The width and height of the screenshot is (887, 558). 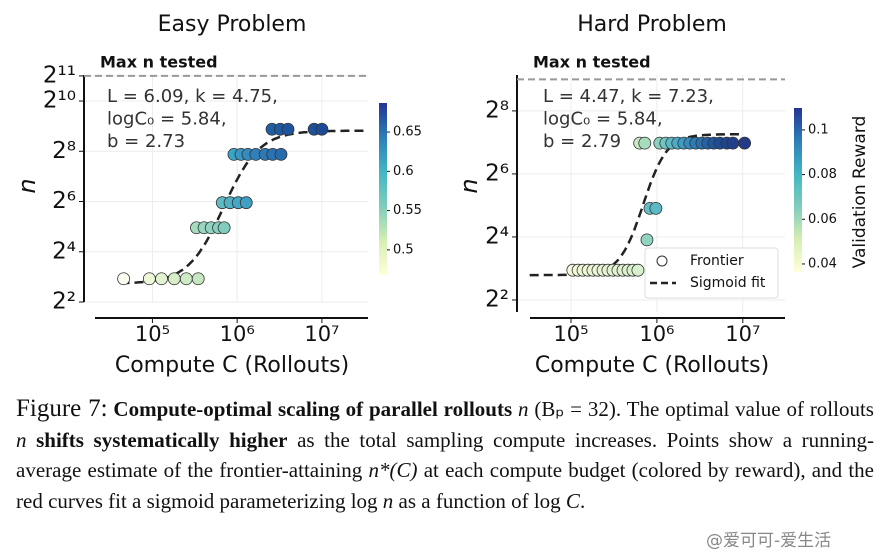 What do you see at coordinates (652, 24) in the screenshot?
I see `chart-title: Hard Problem` at bounding box center [652, 24].